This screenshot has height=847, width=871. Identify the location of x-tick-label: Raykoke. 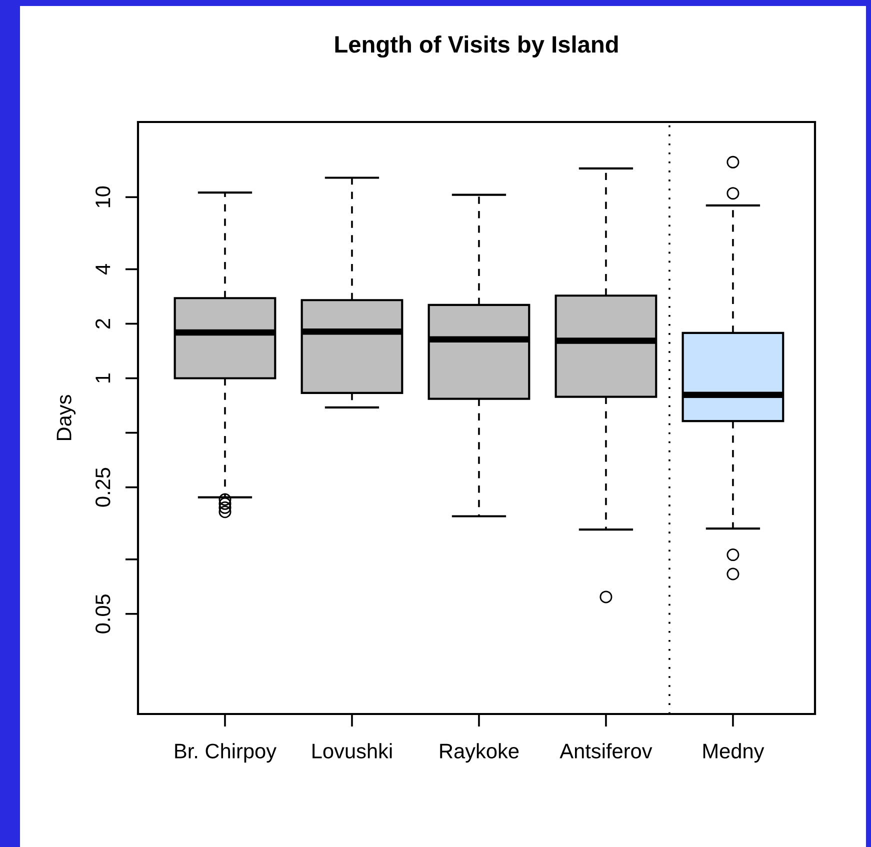
(479, 753).